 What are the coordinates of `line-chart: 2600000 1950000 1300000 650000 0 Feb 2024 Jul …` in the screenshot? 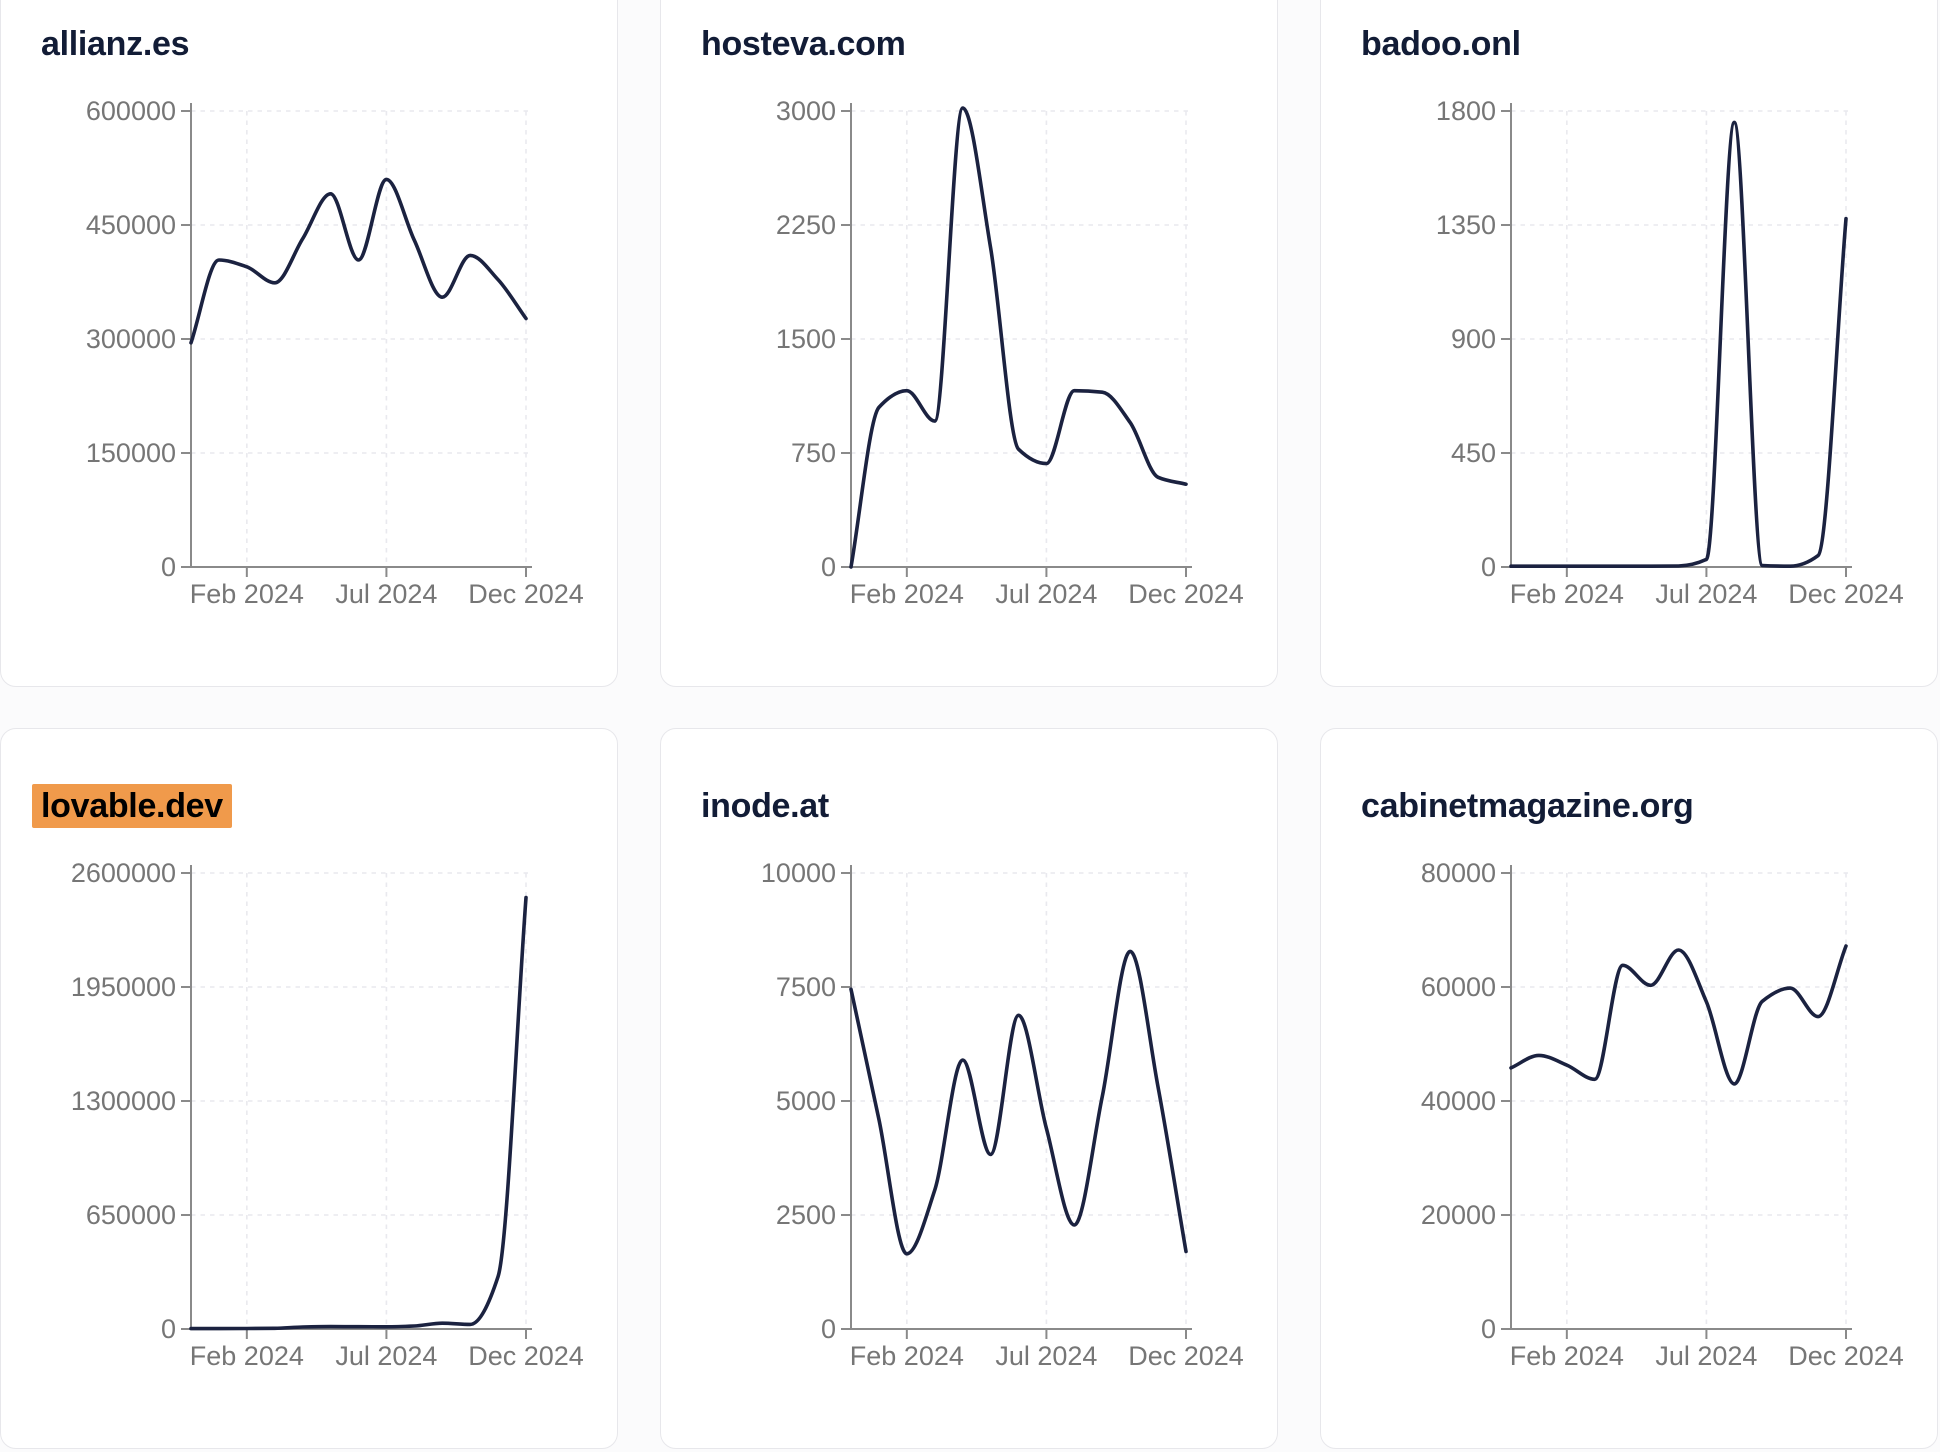 It's located at (327, 1114).